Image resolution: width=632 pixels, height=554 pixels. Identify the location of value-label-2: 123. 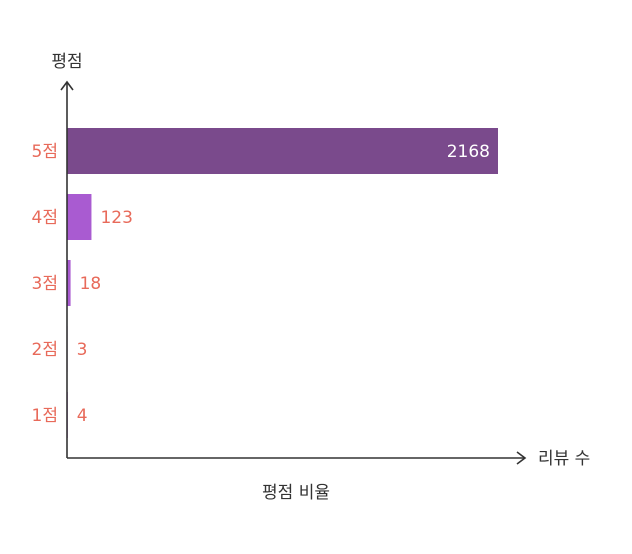
(116, 218).